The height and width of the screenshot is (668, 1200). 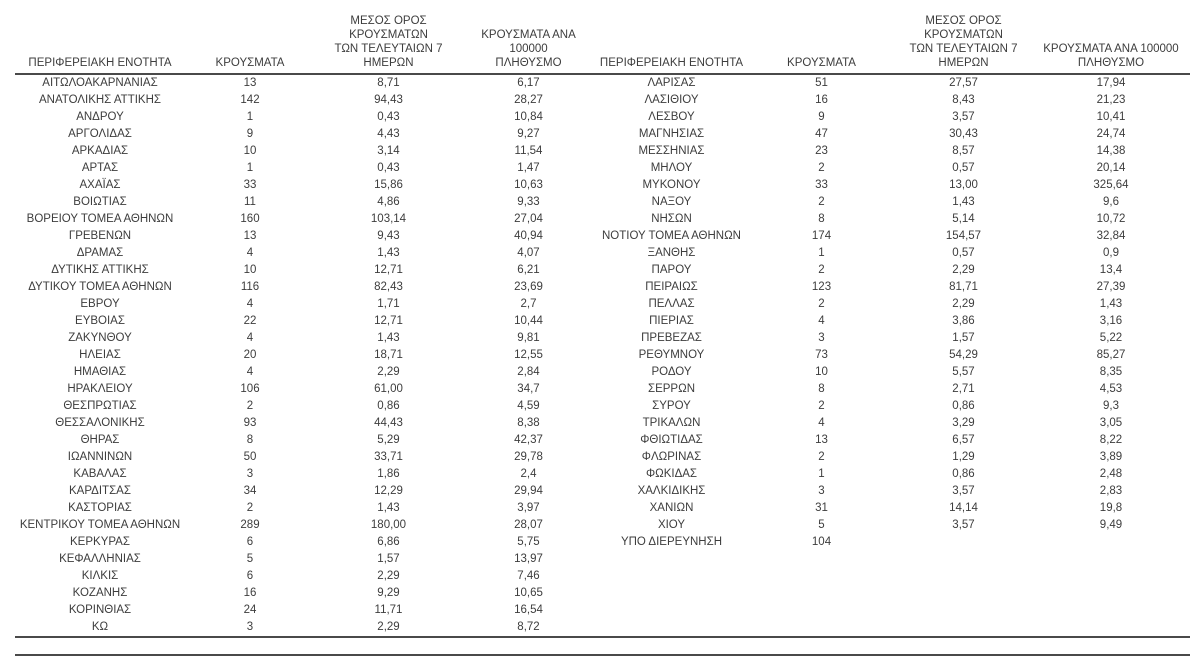 What do you see at coordinates (1111, 338) in the screenshot?
I see `per100k-value-cell: 5,22` at bounding box center [1111, 338].